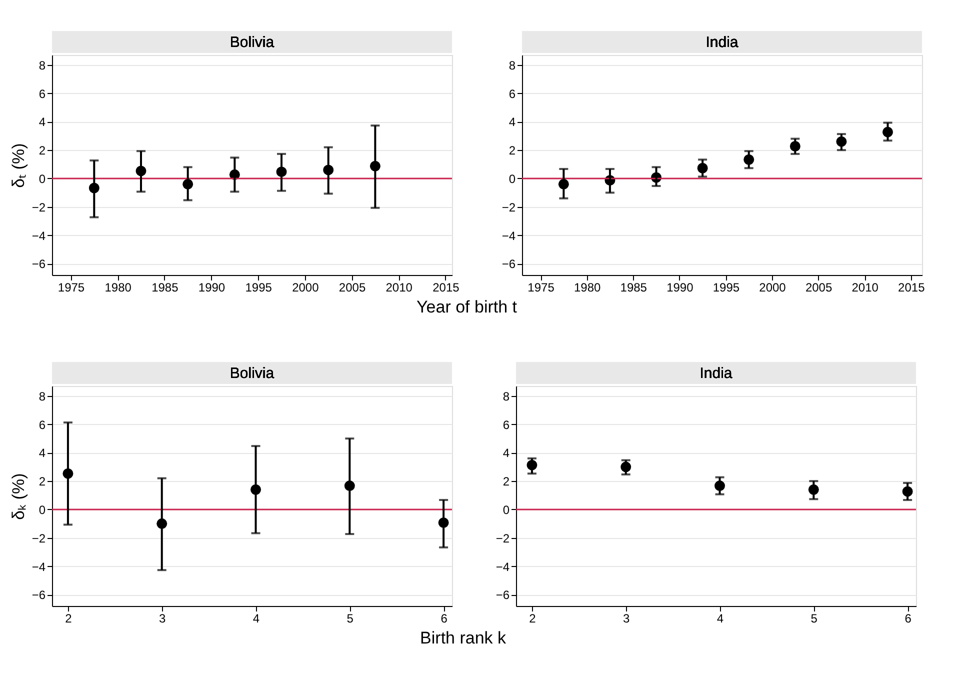 The width and height of the screenshot is (968, 674). Describe the element at coordinates (467, 307) in the screenshot. I see `x-axis-title: Year of birth t` at that location.